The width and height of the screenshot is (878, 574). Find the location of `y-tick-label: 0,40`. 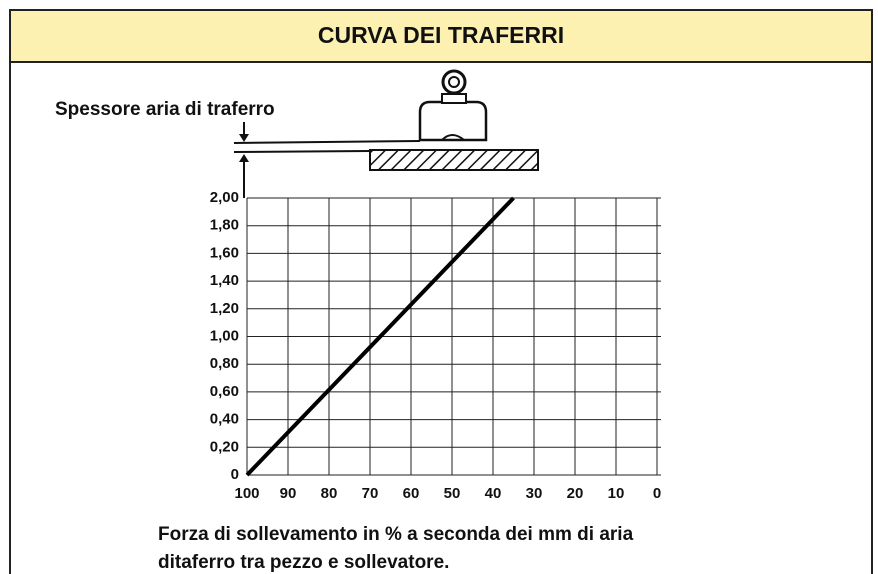

y-tick-label: 0,40 is located at coordinates (224, 419).